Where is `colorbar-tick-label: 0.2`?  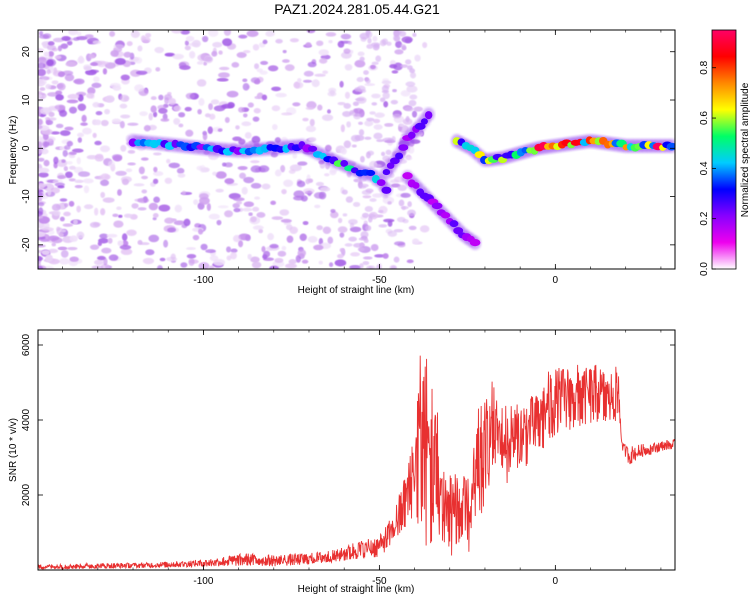
colorbar-tick-label: 0.2 is located at coordinates (704, 218).